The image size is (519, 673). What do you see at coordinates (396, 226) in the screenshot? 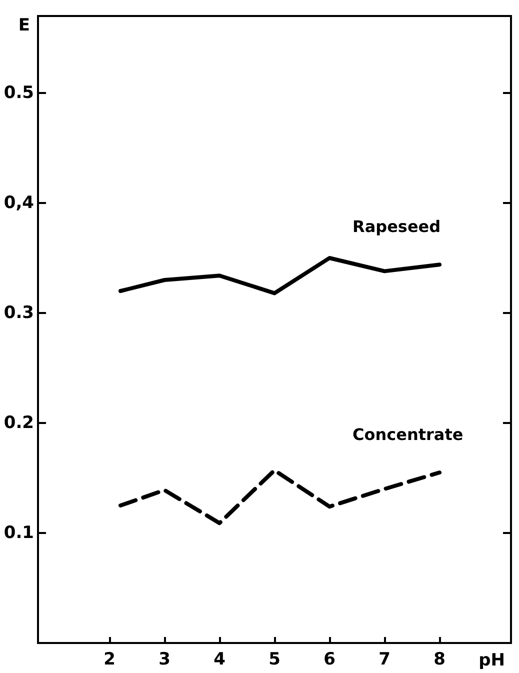
I see `series-label: Rapeseed` at bounding box center [396, 226].